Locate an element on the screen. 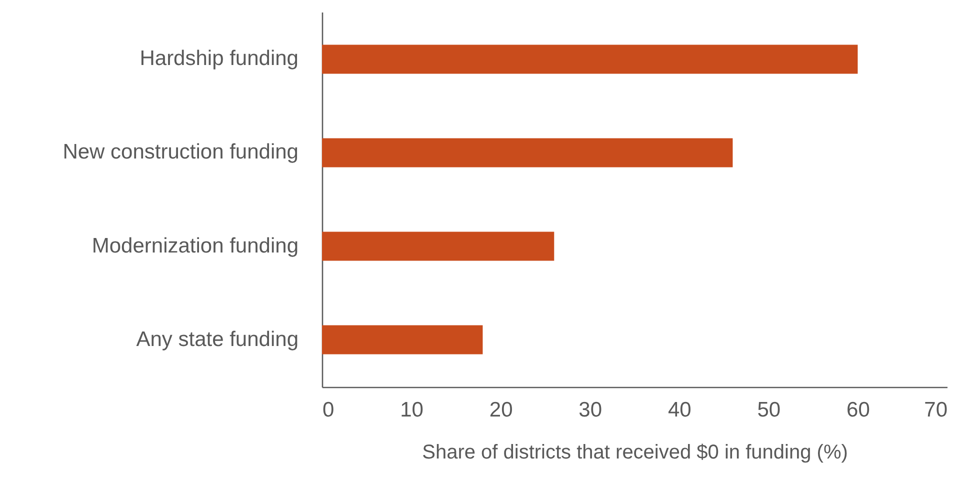 The image size is (963, 491). x-tick-label: 0 is located at coordinates (328, 410).